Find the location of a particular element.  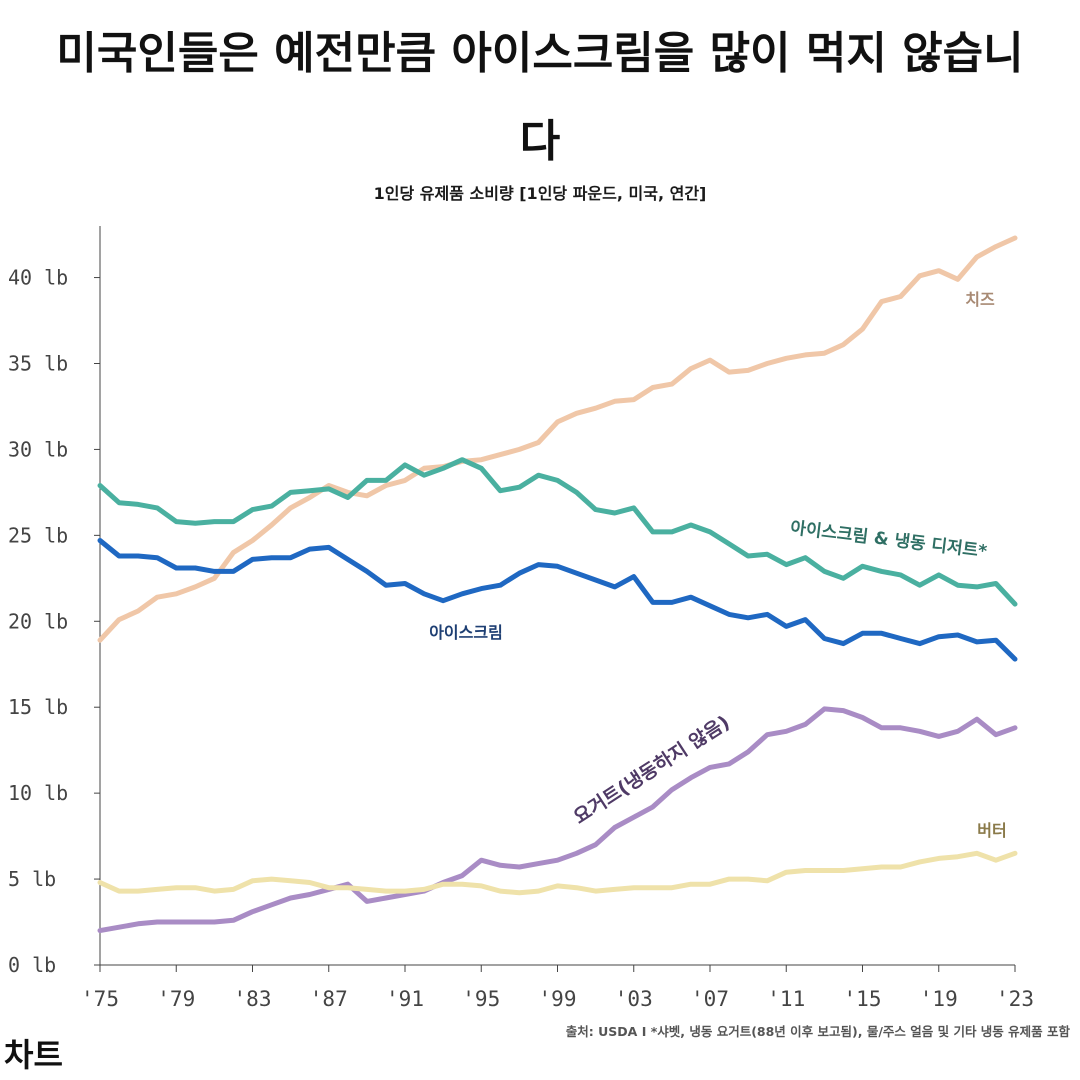

chart-title: 미국인들은 예전만큼 아이스크림을 많이 먹지 않습니다 is located at coordinates (540, 97).